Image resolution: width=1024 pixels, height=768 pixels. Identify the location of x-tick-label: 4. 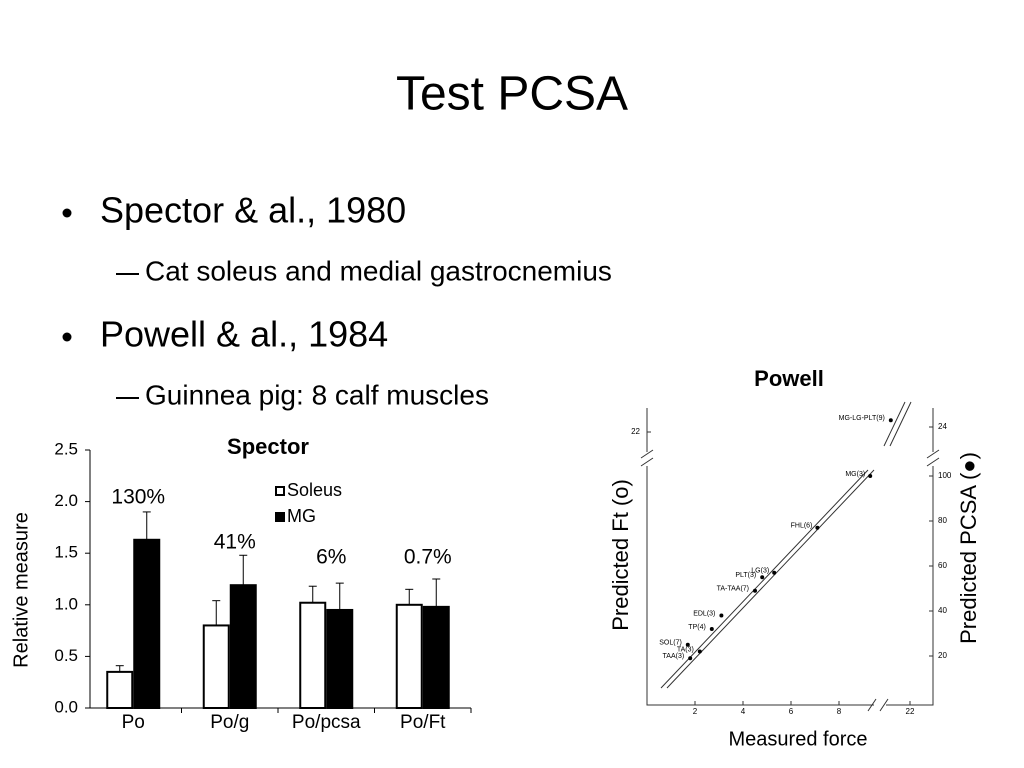
(743, 711).